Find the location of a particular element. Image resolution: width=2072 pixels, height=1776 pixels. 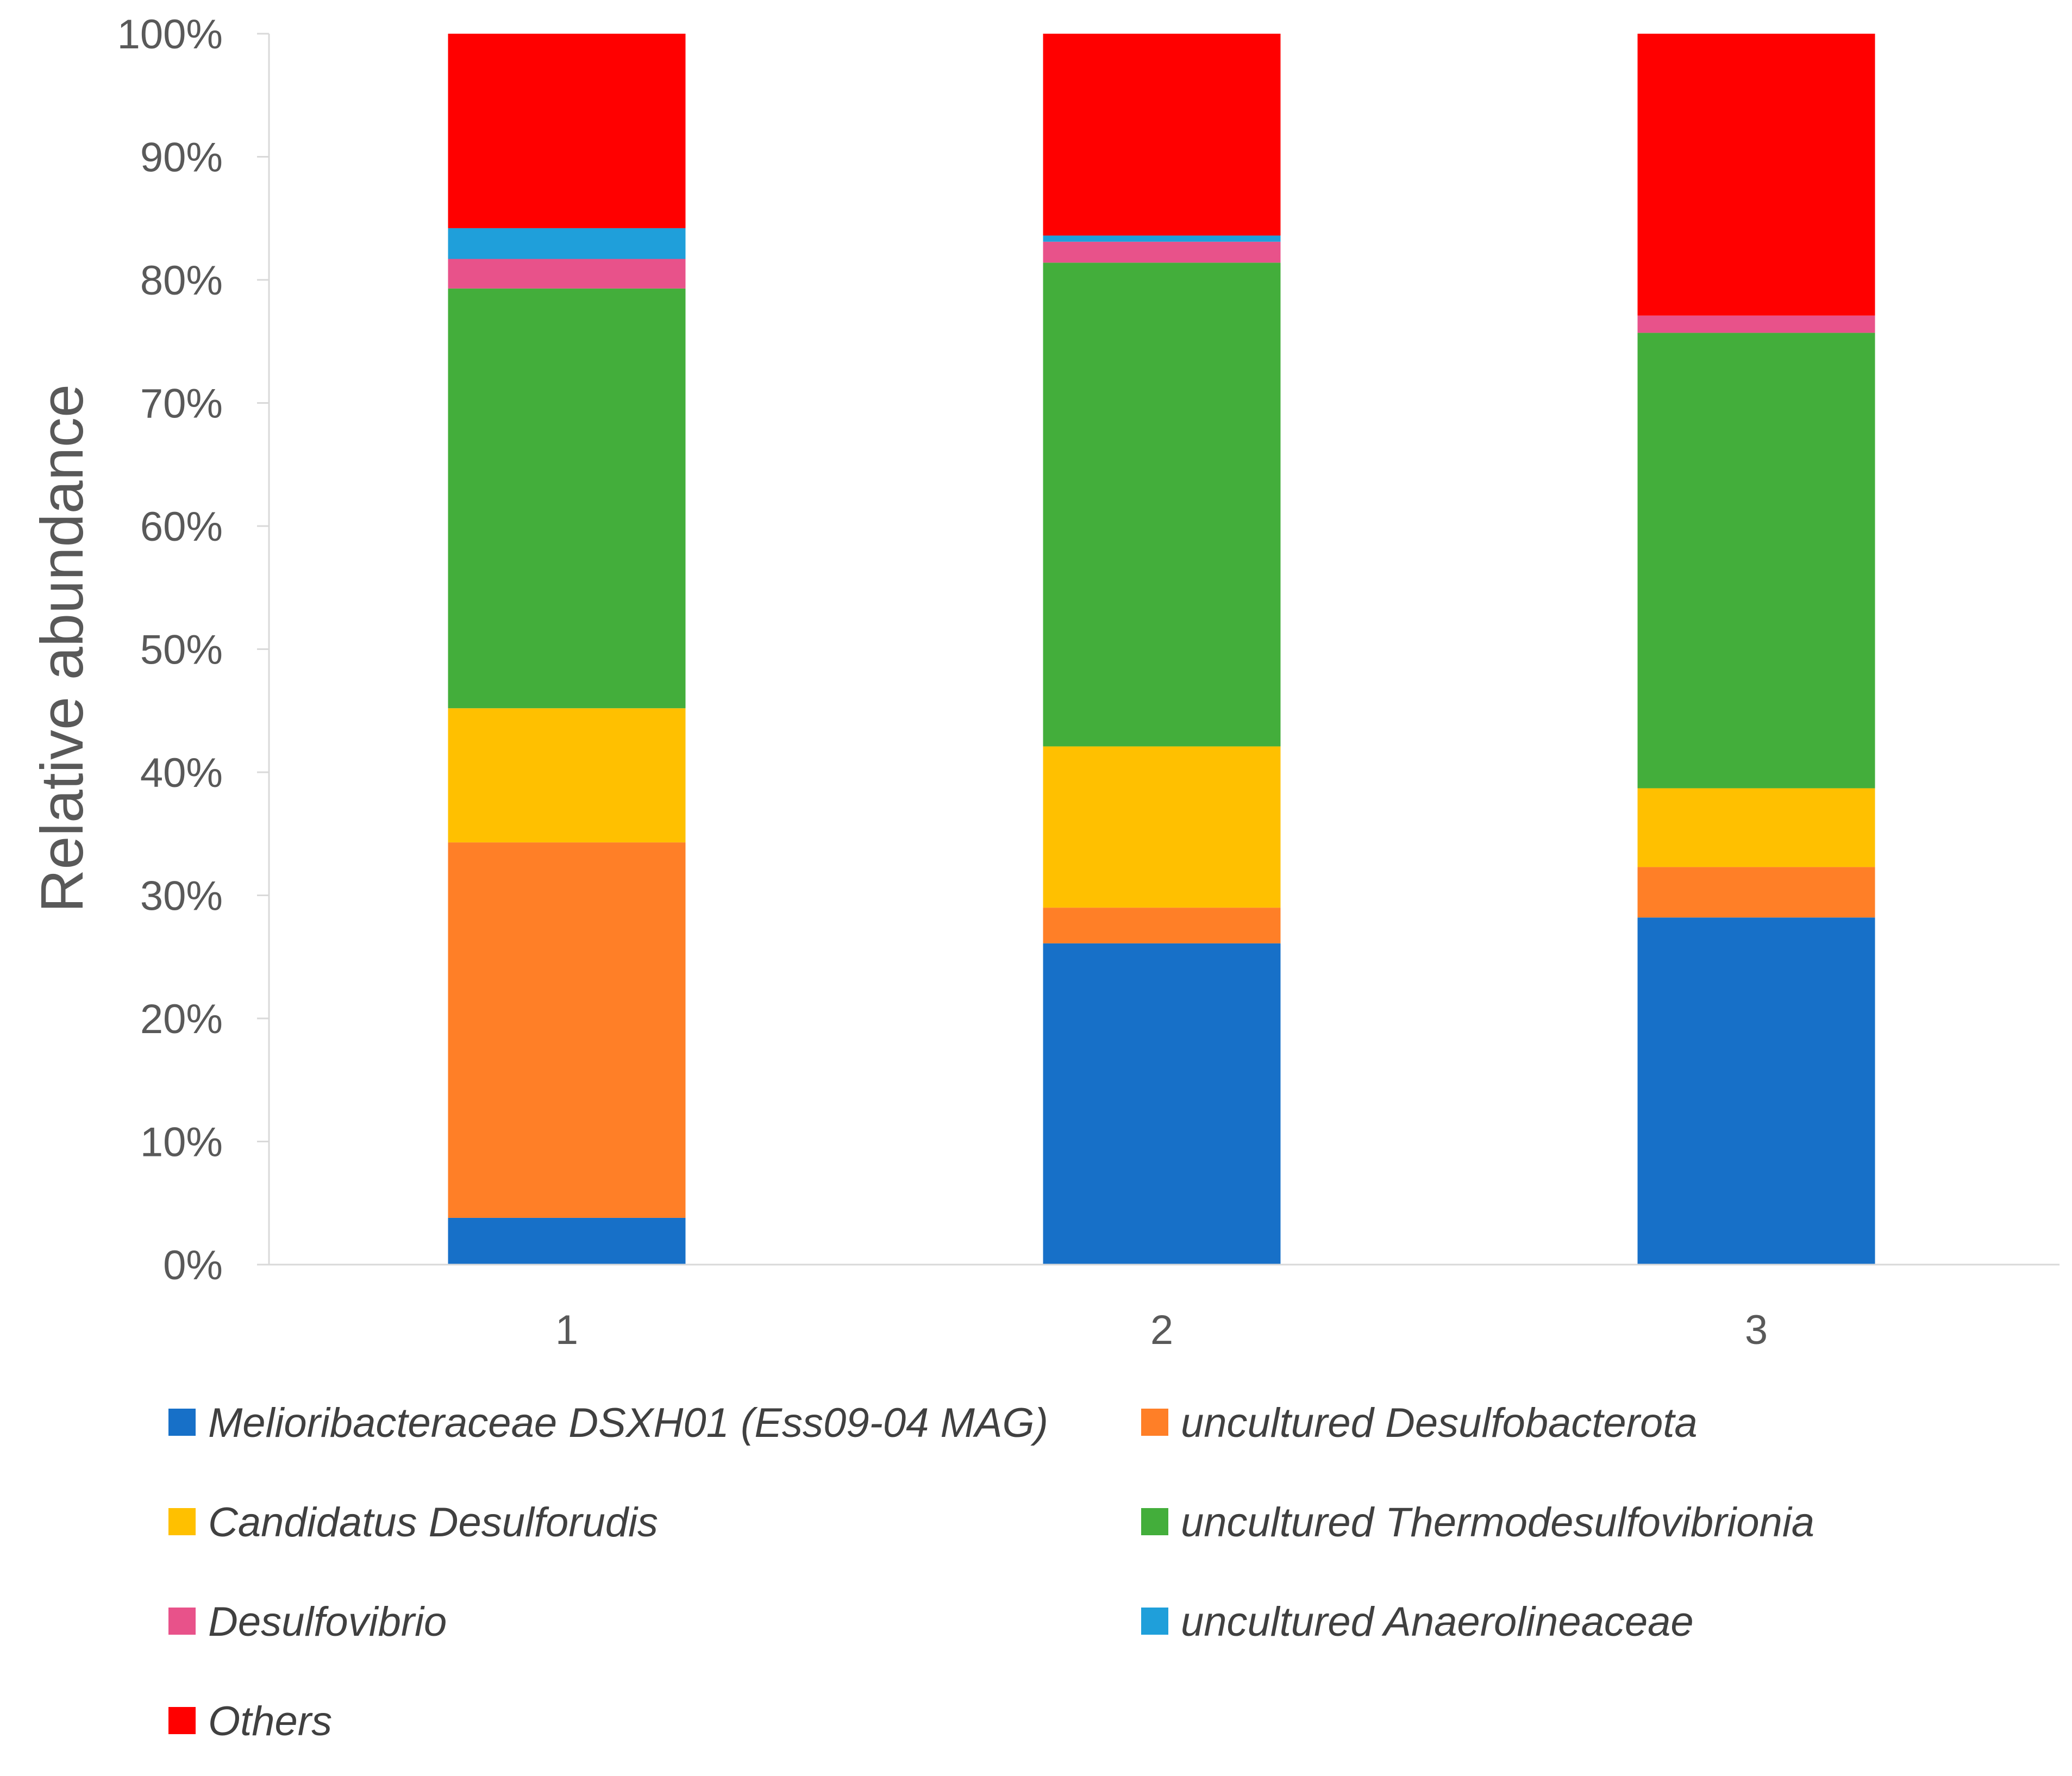

y-tick-label: 10% is located at coordinates (182, 1143).